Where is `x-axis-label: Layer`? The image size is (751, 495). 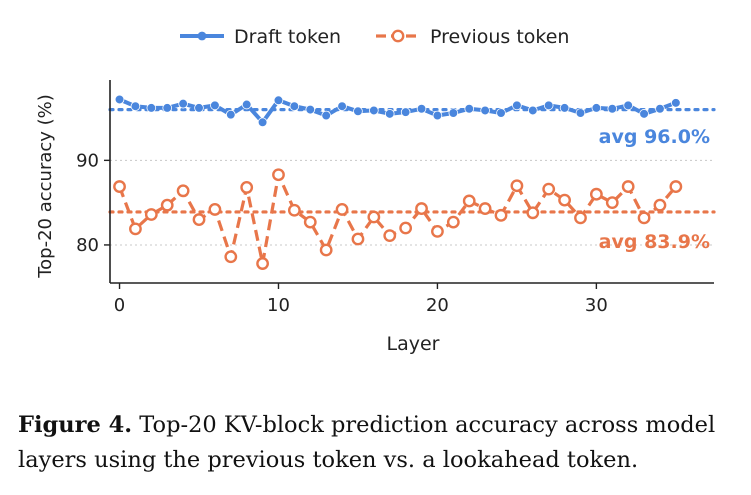
x-axis-label: Layer is located at coordinates (413, 344).